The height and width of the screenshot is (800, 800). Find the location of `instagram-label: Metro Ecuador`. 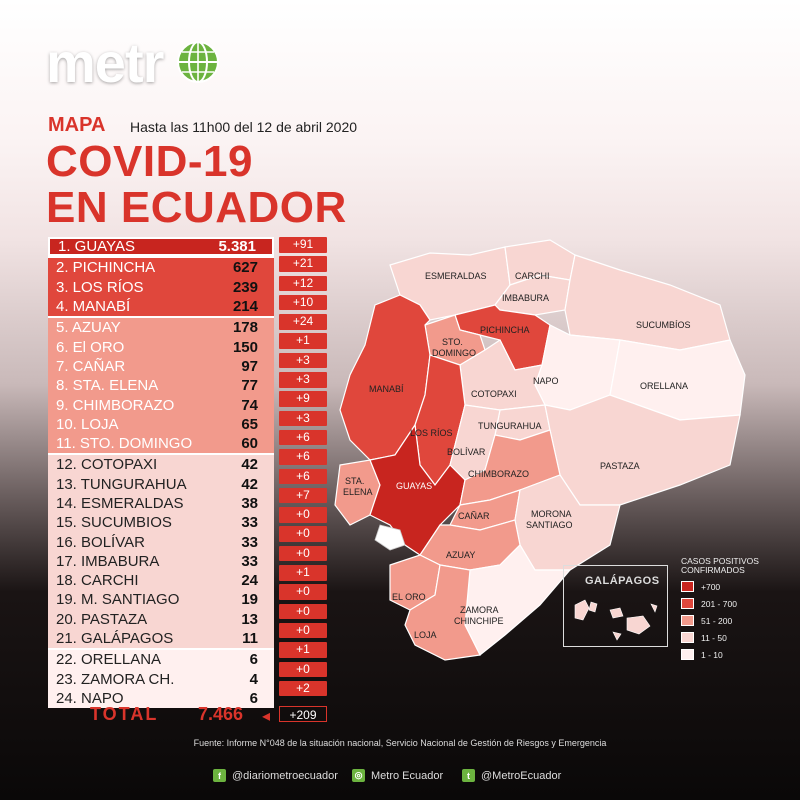

instagram-label: Metro Ecuador is located at coordinates (407, 775).